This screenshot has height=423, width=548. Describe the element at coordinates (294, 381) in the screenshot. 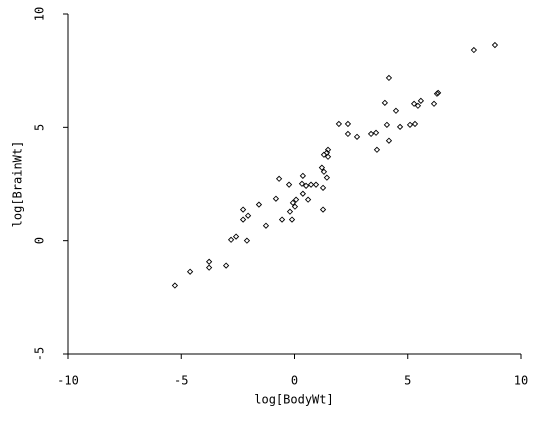

I see `x-tick-label: 0` at that location.